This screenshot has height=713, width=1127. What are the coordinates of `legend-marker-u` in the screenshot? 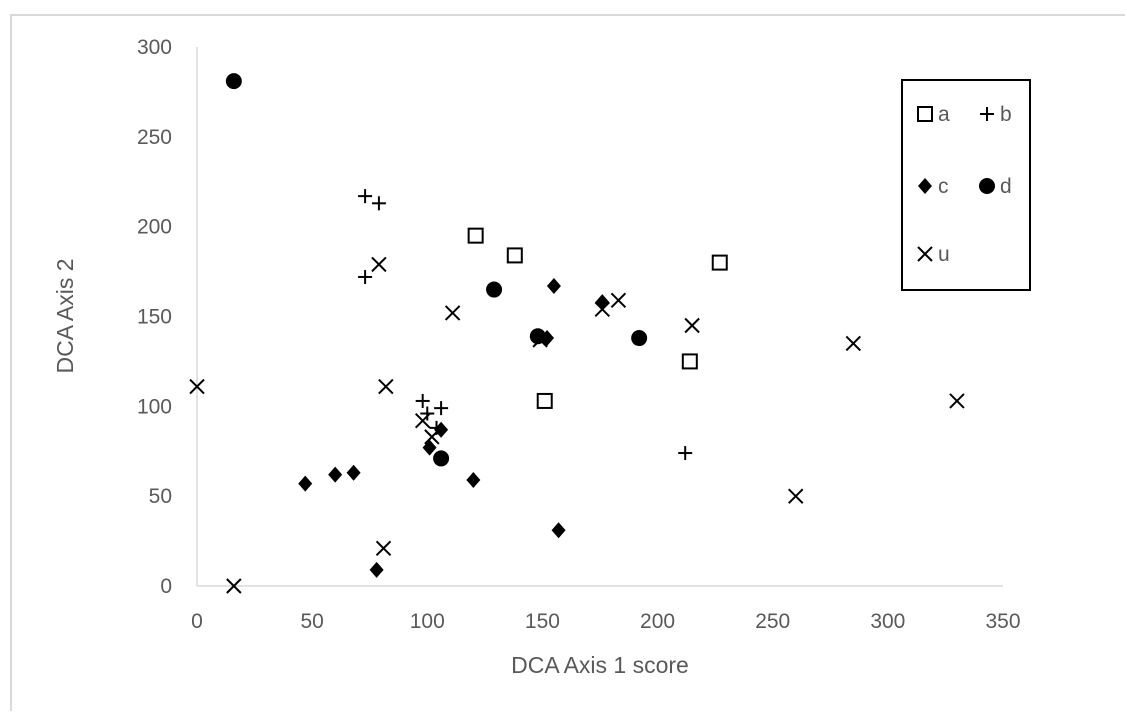 It's located at (925, 254).